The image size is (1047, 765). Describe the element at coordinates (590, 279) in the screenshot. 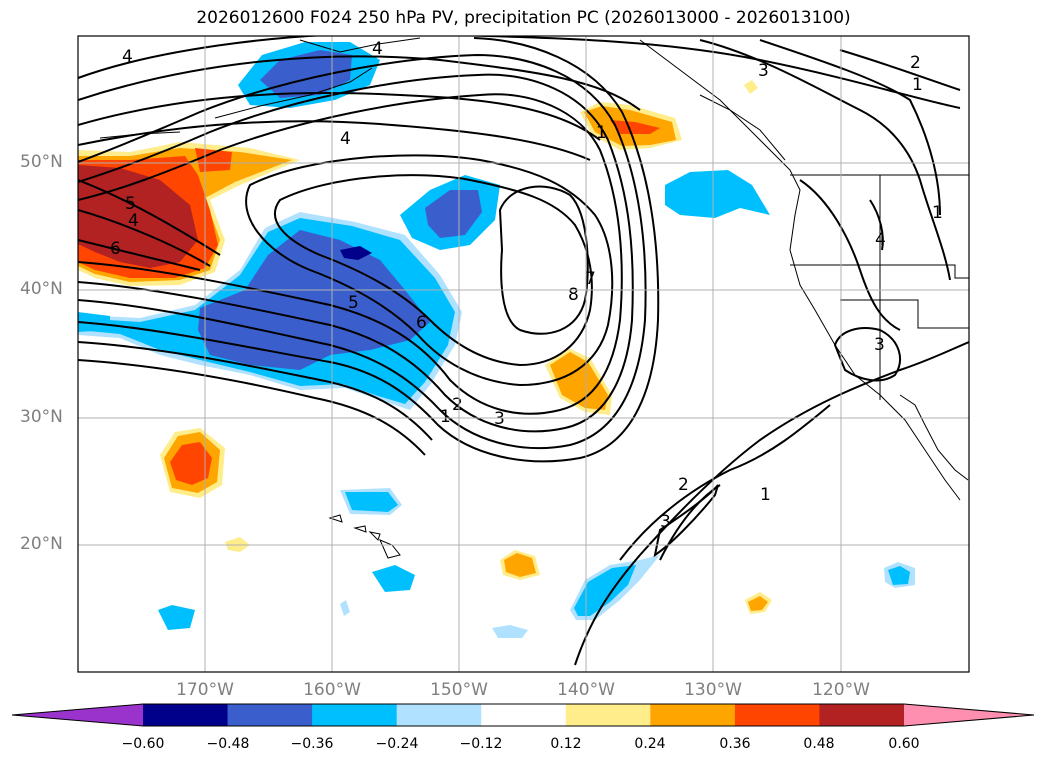

I see `contour-label: 7` at that location.